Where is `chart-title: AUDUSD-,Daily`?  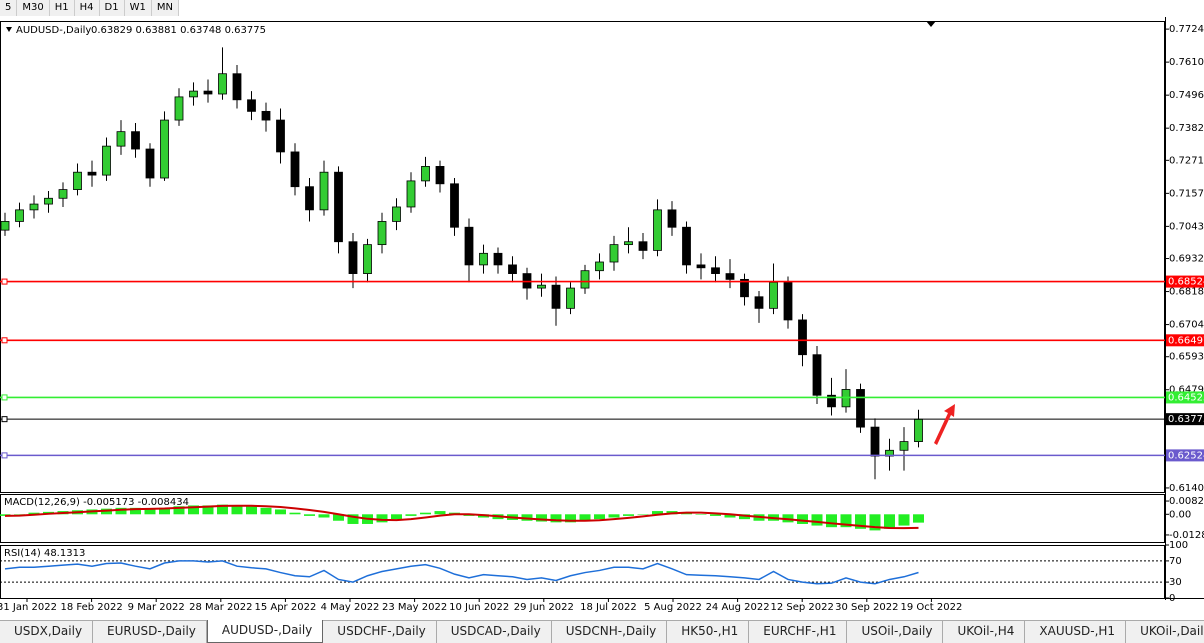
chart-title: AUDUSD-,Daily is located at coordinates (53, 30).